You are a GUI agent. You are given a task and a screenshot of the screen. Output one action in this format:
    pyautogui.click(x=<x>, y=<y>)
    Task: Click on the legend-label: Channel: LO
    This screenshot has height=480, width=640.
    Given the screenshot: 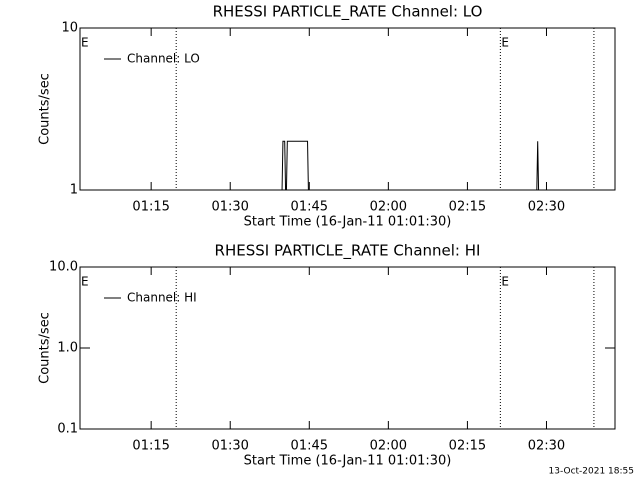 What is the action you would take?
    pyautogui.click(x=163, y=59)
    